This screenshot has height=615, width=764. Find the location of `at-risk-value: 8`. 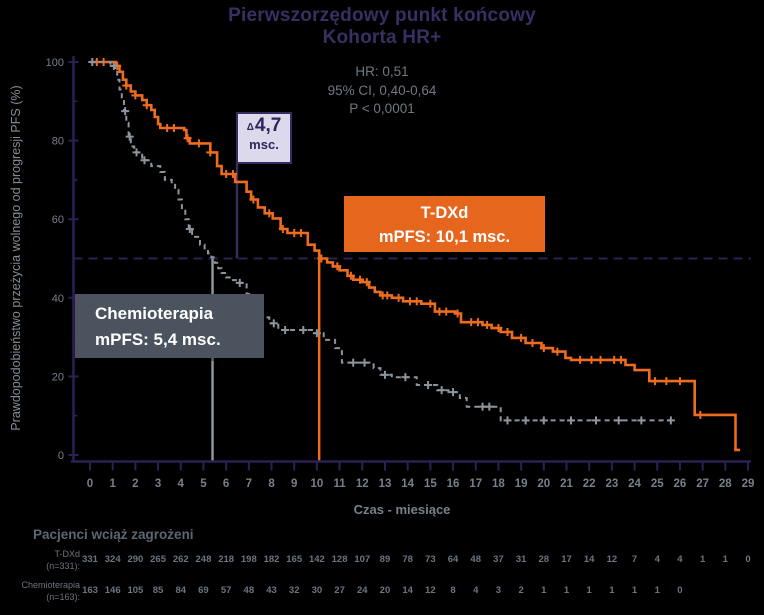

at-risk-value: 8 is located at coordinates (453, 590).